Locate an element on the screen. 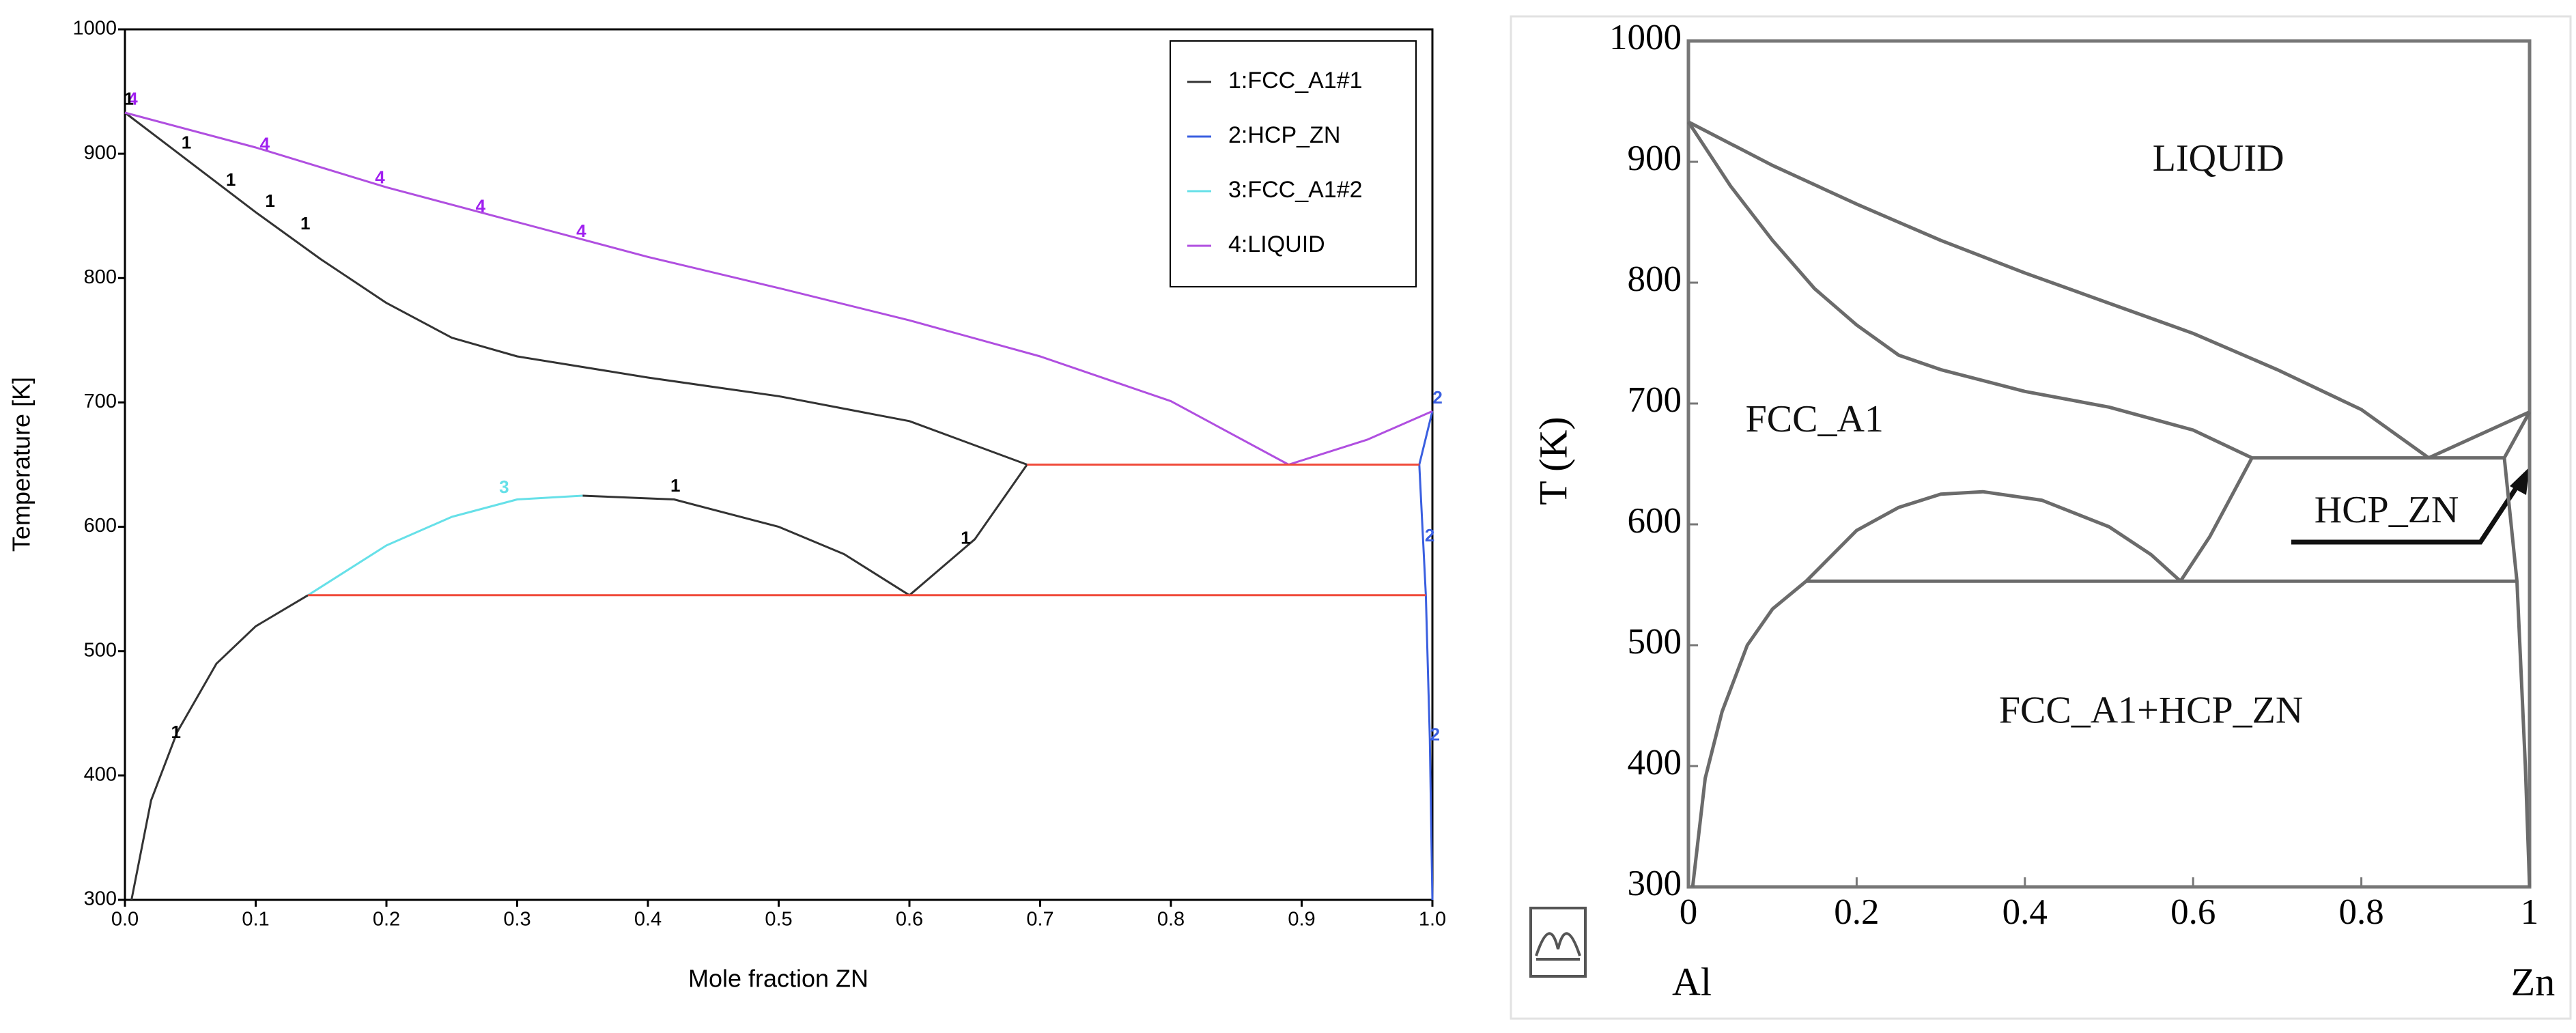  x-tick-label: 0.7 is located at coordinates (1039, 920).